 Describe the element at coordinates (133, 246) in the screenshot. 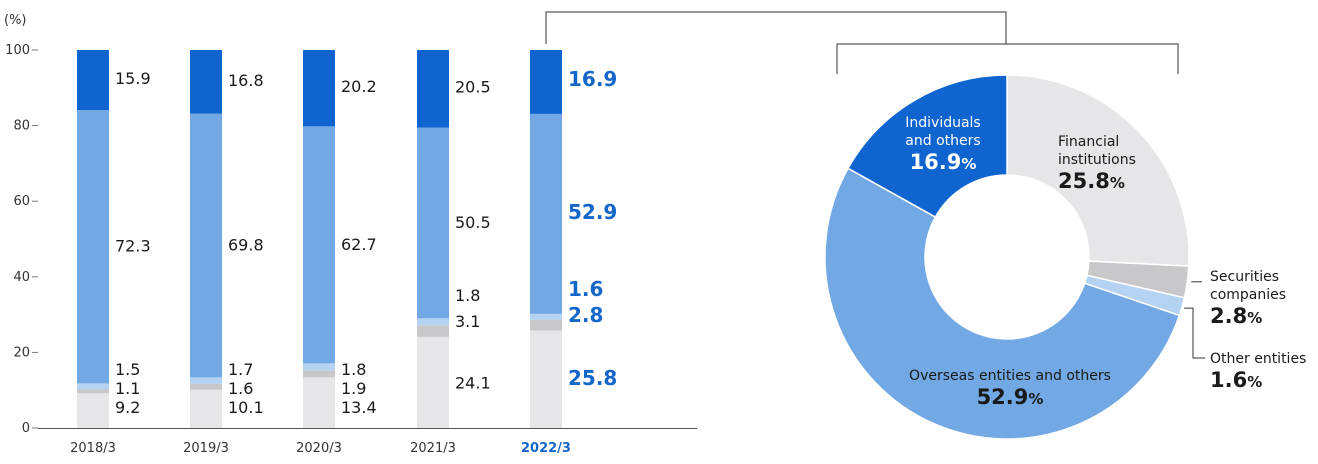

I see `value-label-overseas: 72.3` at that location.